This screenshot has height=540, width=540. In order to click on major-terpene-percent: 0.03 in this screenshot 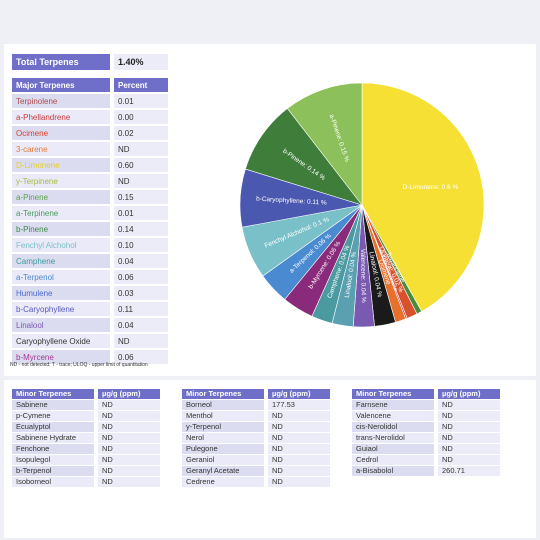, I will do `click(141, 293)`.